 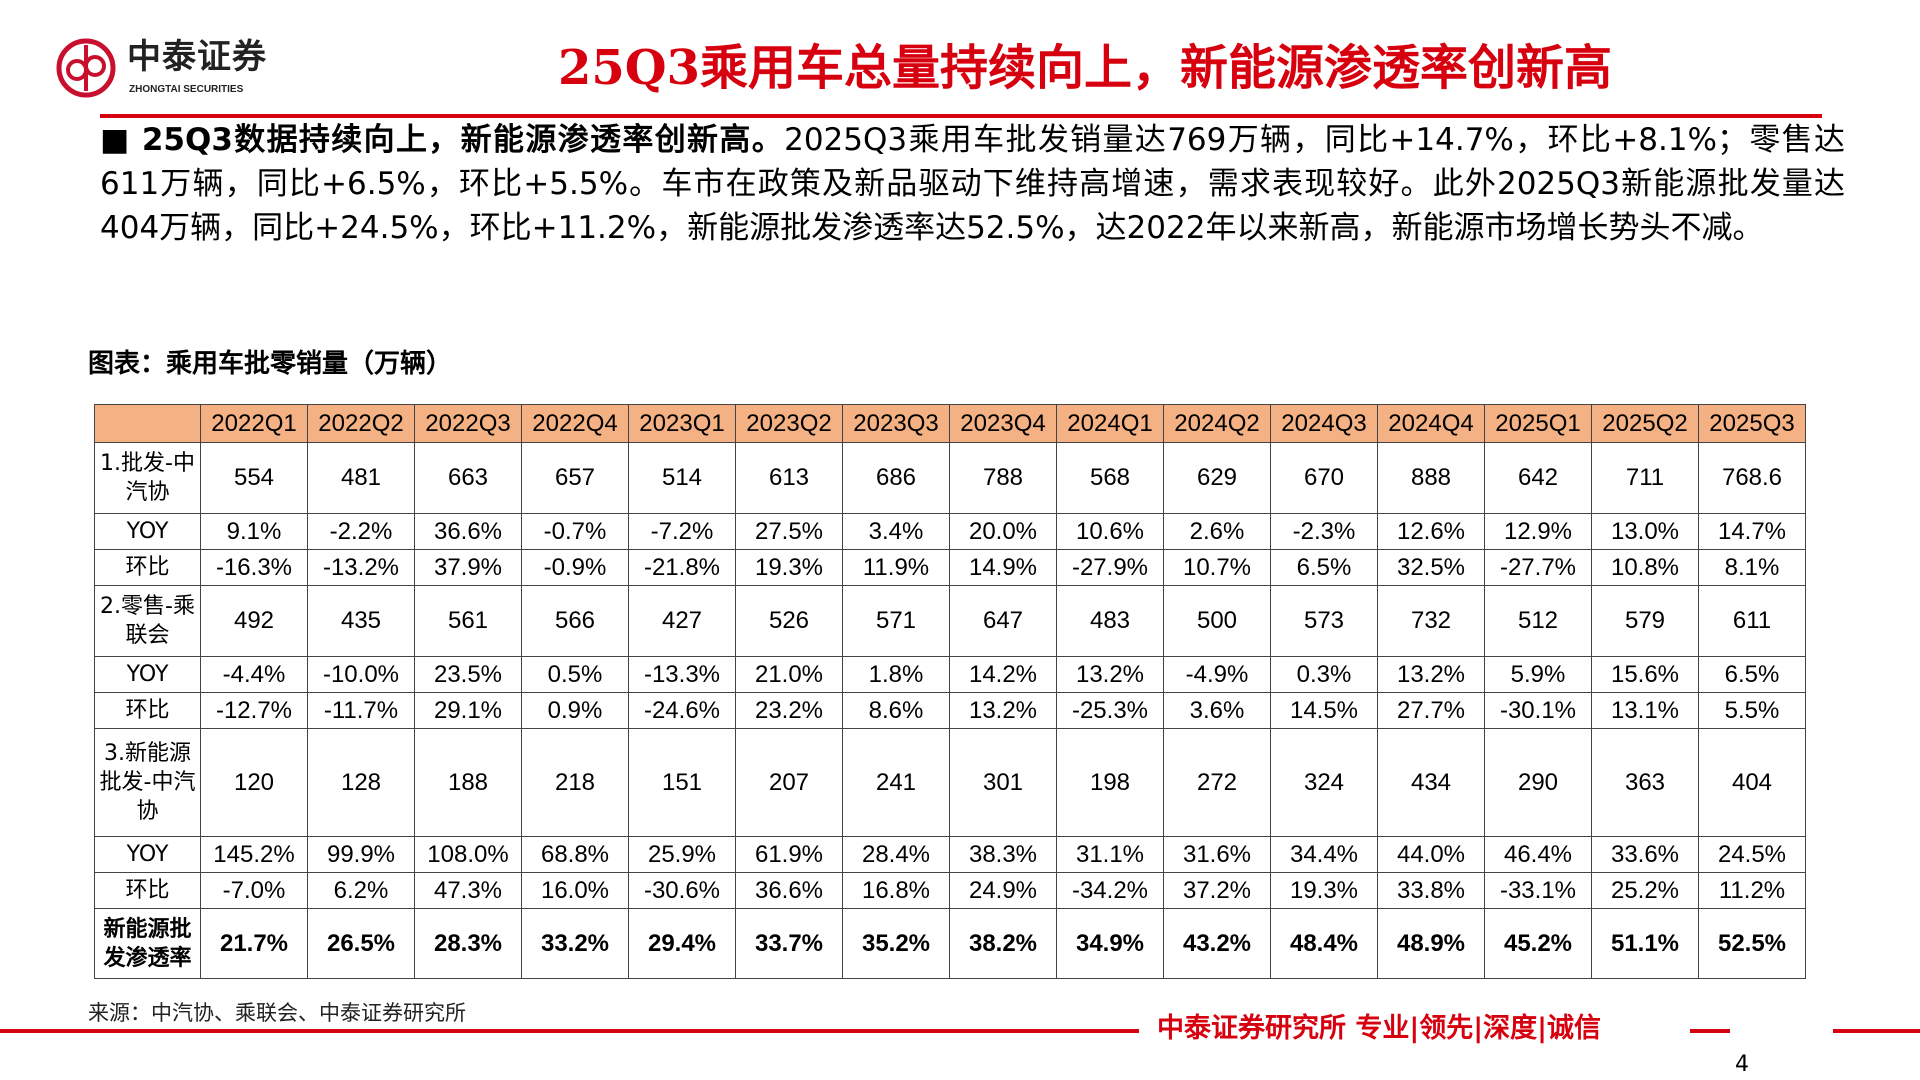 I want to click on table-cell: 0.9%, so click(x=575, y=710).